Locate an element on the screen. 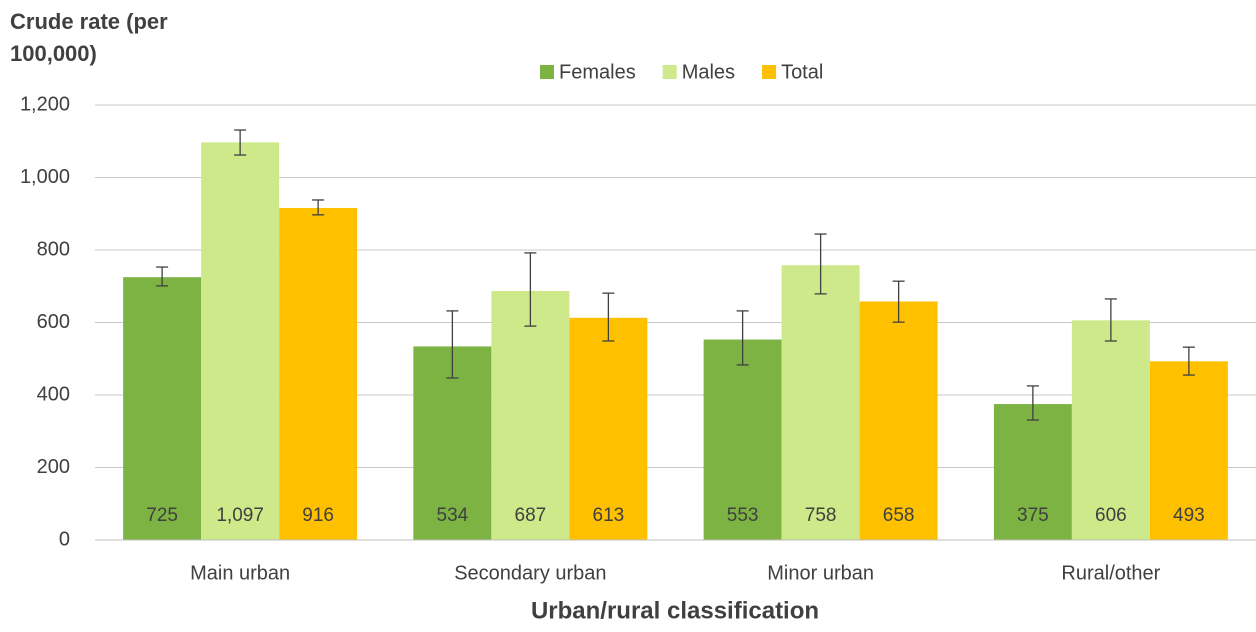  x-tick-label: Main urban is located at coordinates (240, 573).